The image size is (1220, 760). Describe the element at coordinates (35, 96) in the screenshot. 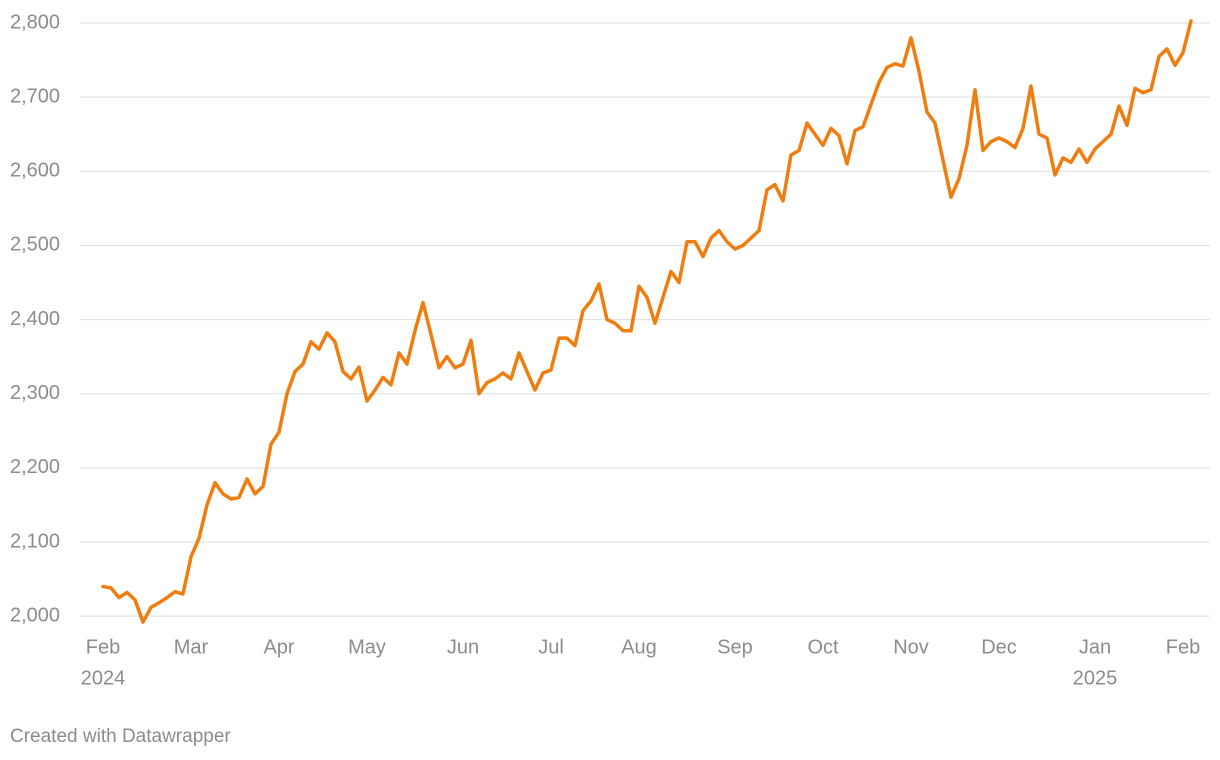

I see `y-tick-label: 2,700` at that location.